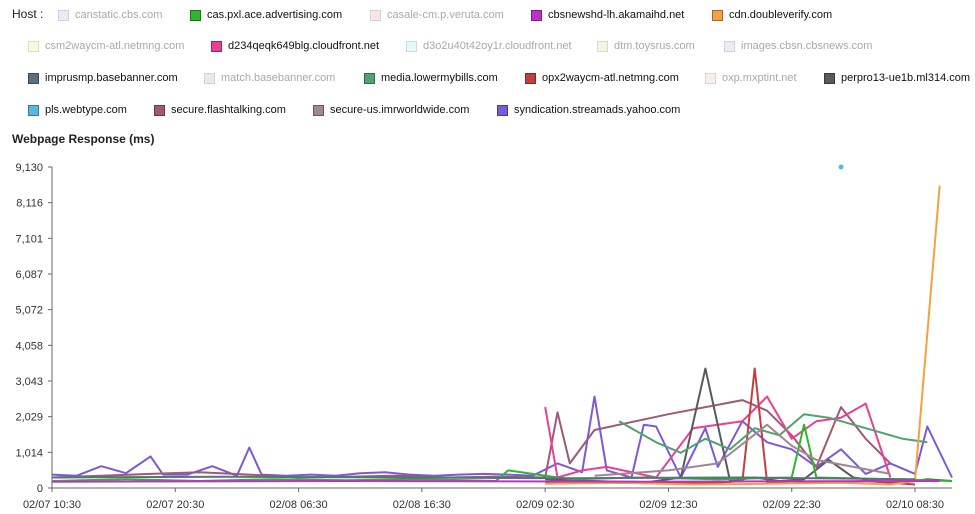 This screenshot has height=514, width=975. I want to click on y-tick-label: 1,014, so click(29, 453).